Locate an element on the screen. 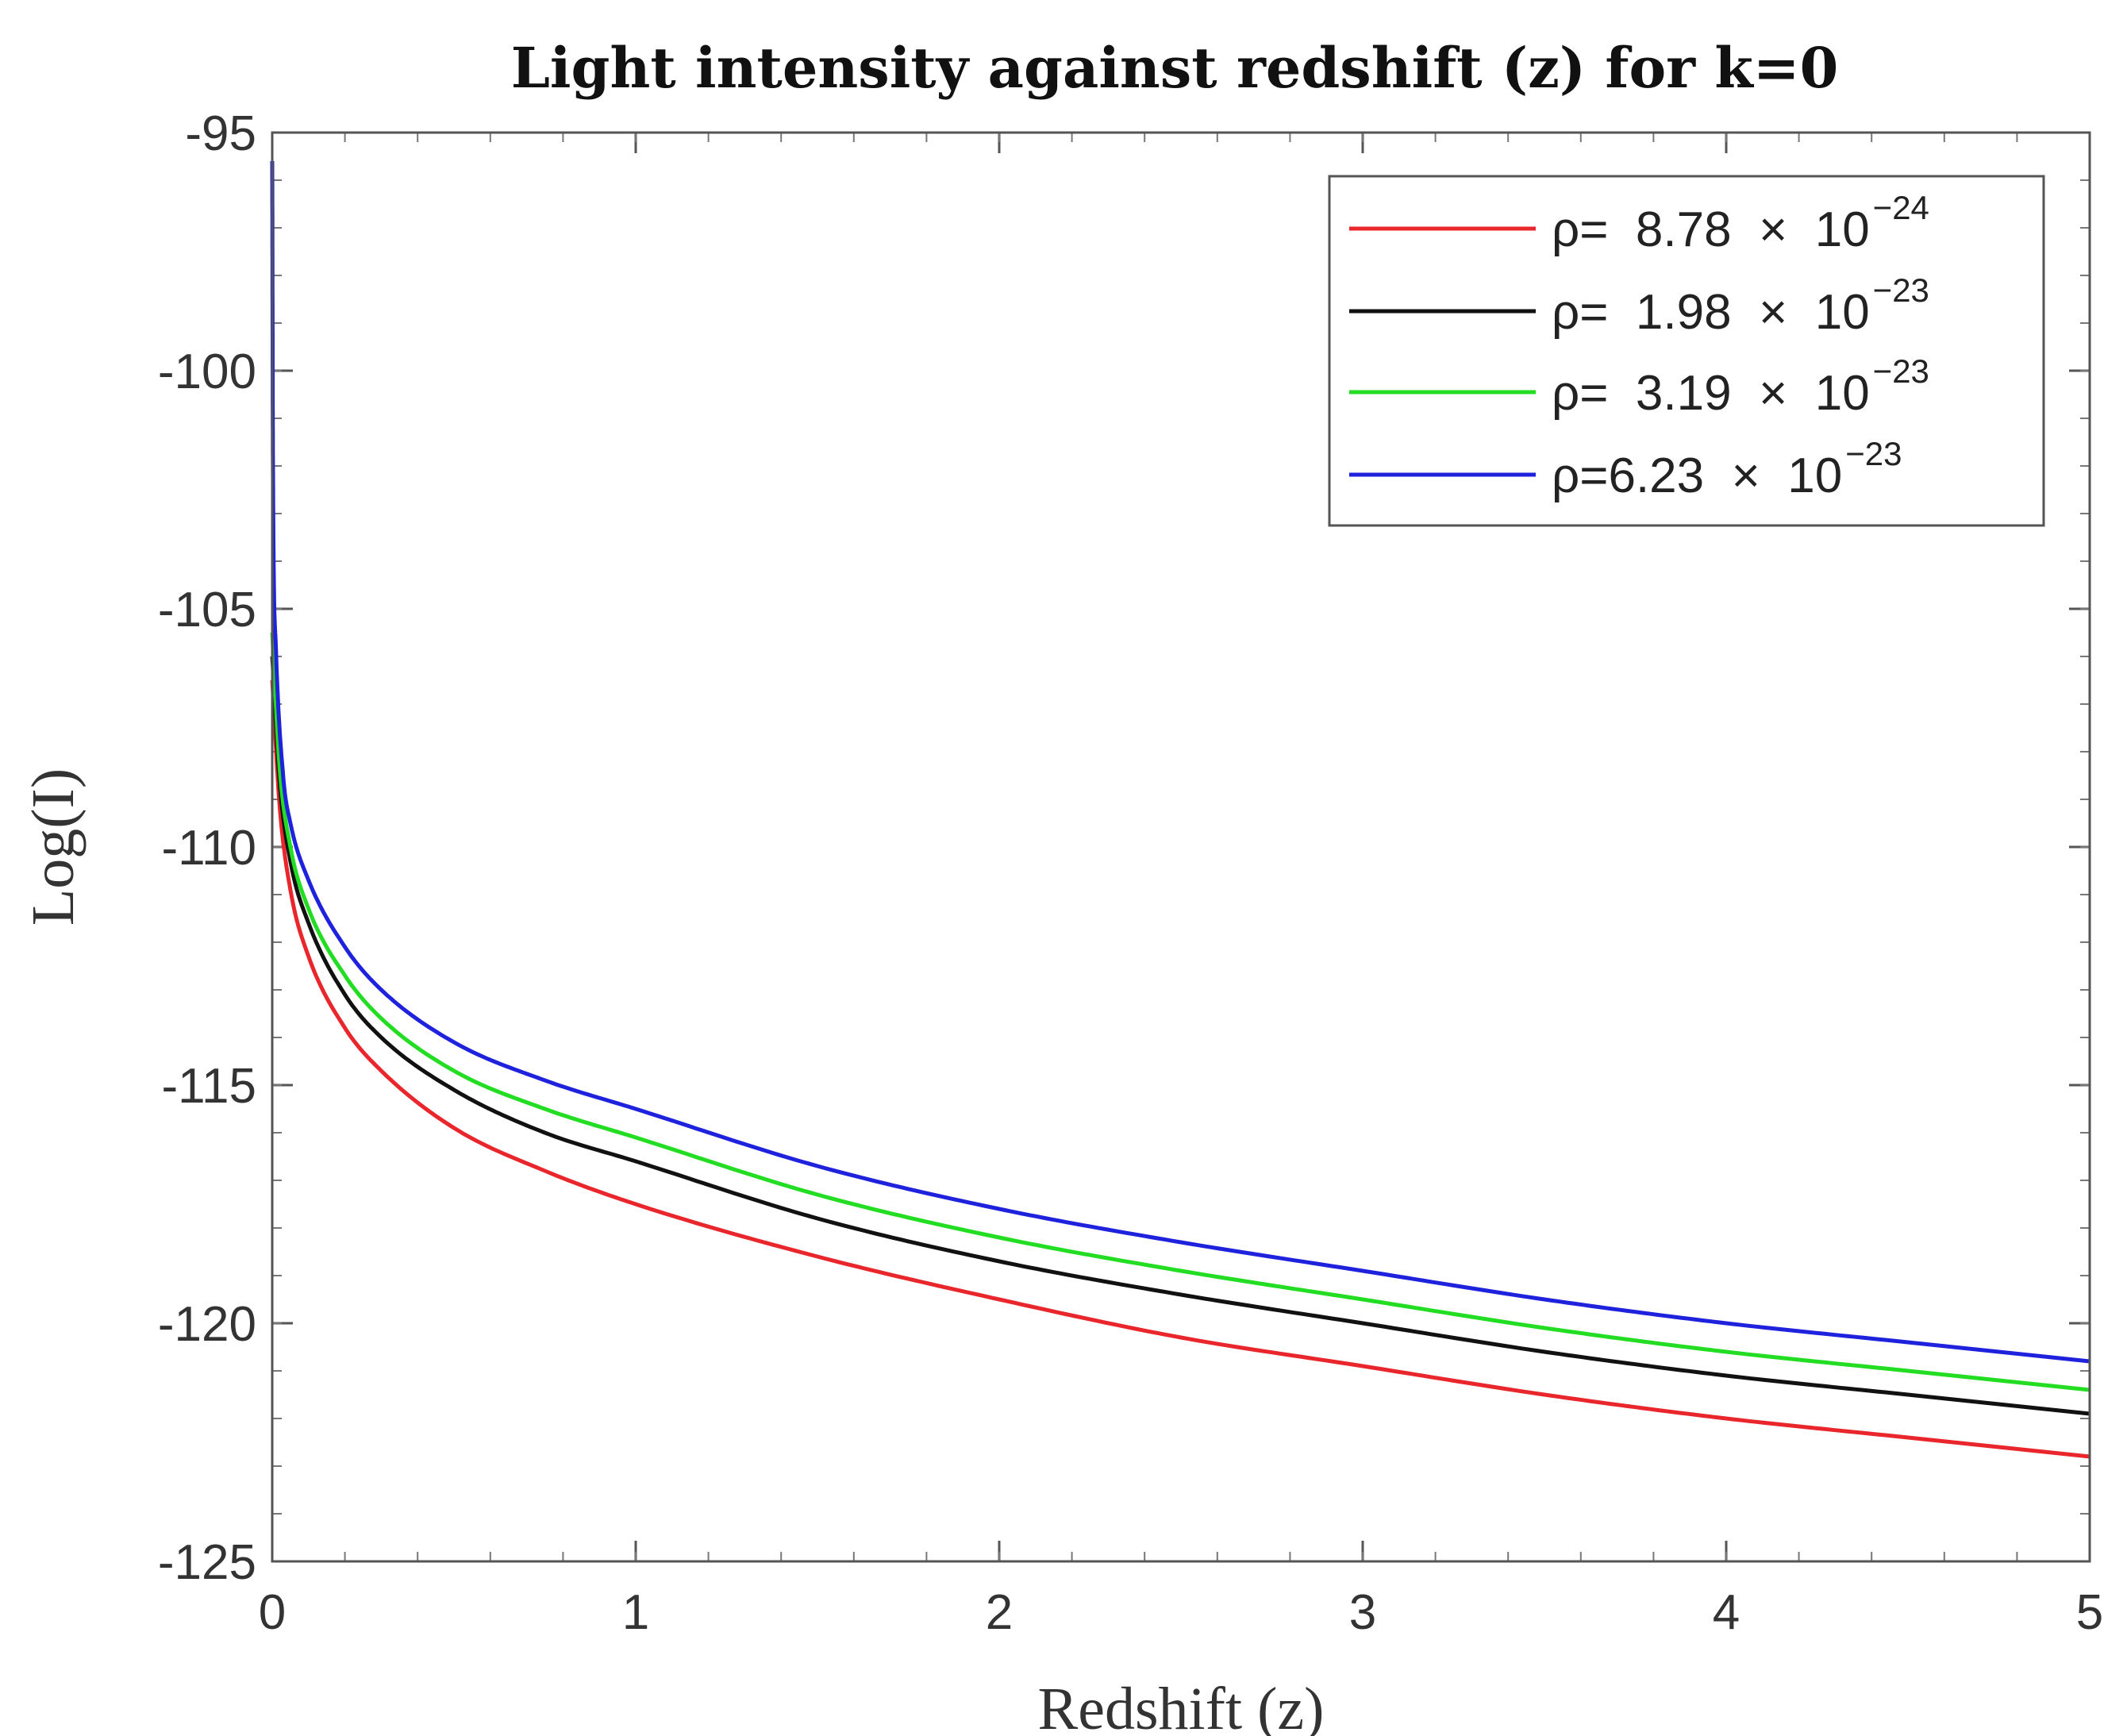 Image resolution: width=2127 pixels, height=1736 pixels. legend-box is located at coordinates (1687, 351).